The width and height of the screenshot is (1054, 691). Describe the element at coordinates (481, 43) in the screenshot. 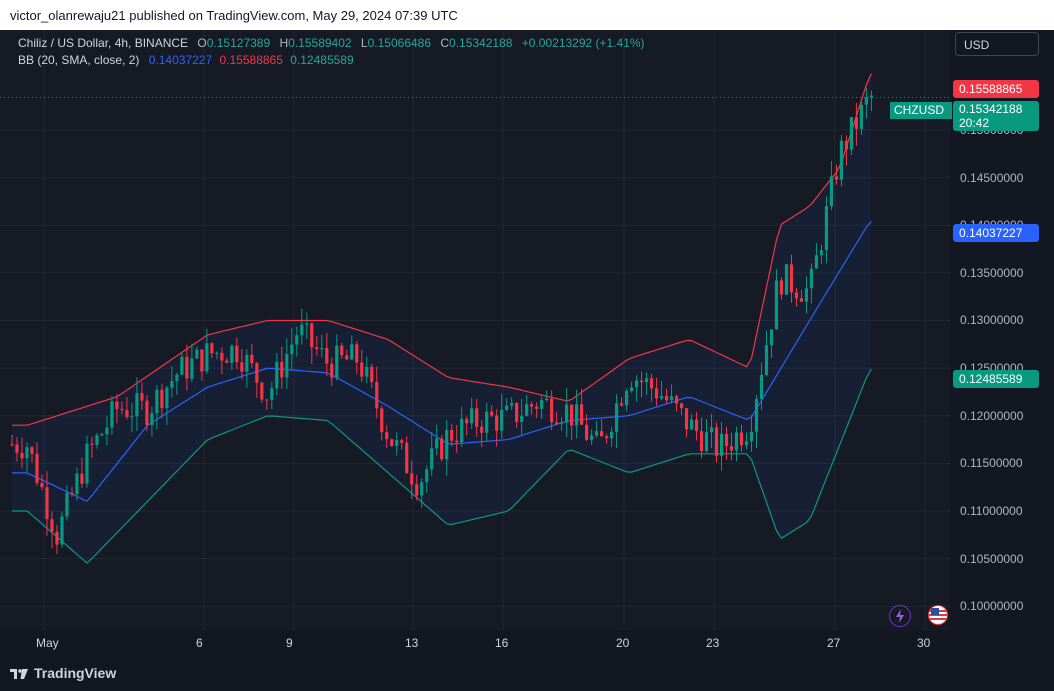

I see `close-value: 0.15342188` at that location.